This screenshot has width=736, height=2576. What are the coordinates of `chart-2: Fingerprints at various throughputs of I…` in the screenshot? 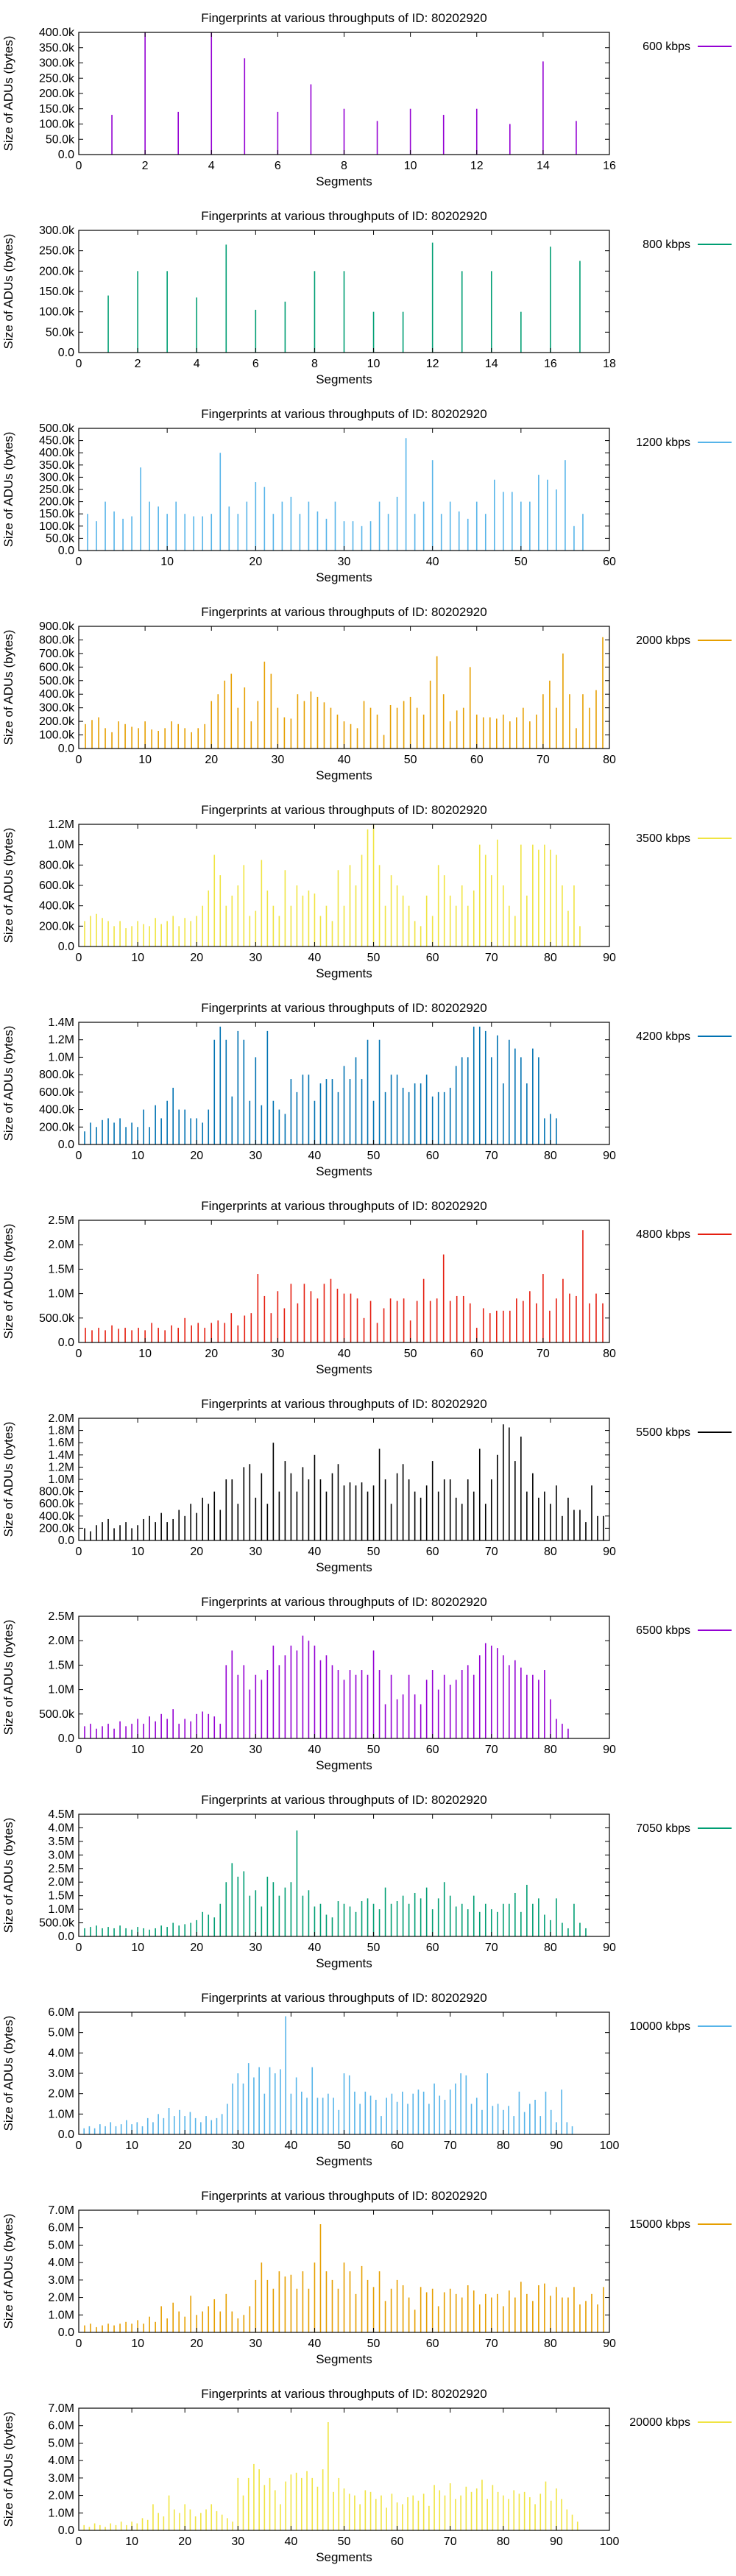 It's located at (368, 495).